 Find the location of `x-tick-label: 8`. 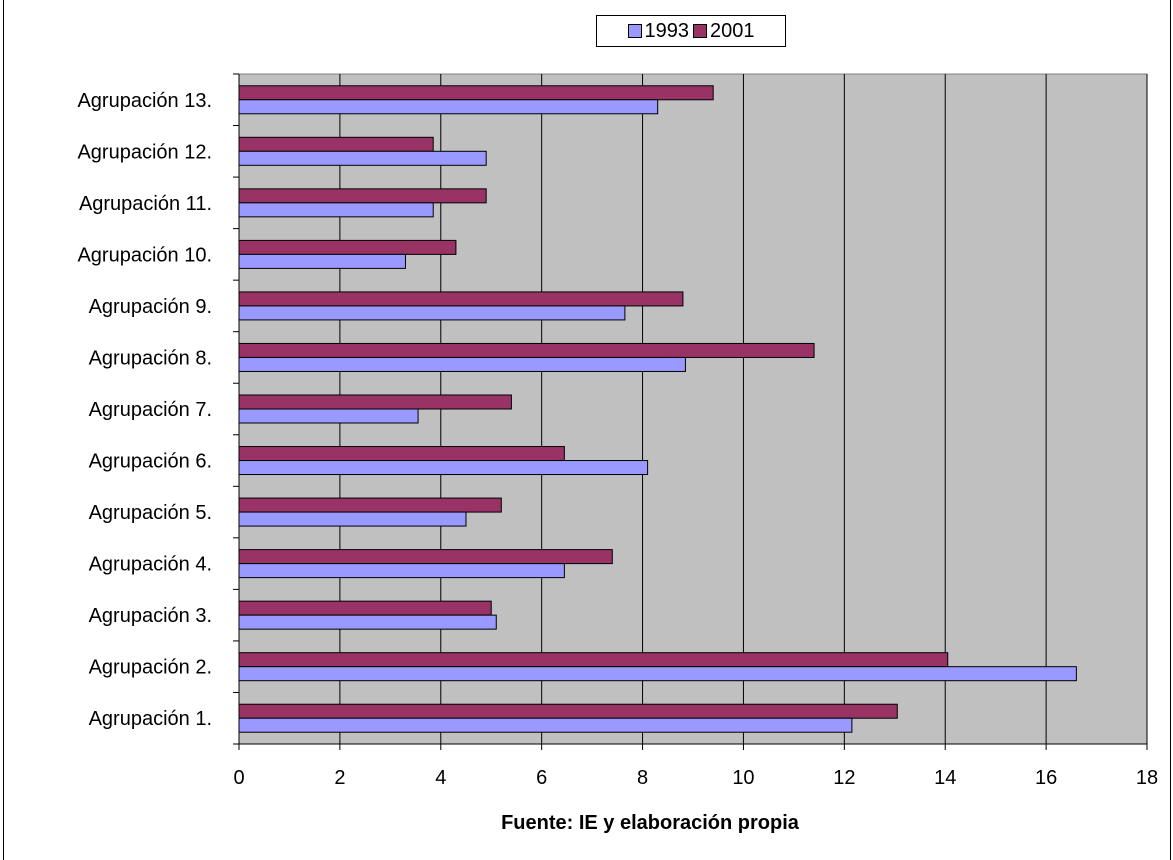

x-tick-label: 8 is located at coordinates (642, 778).